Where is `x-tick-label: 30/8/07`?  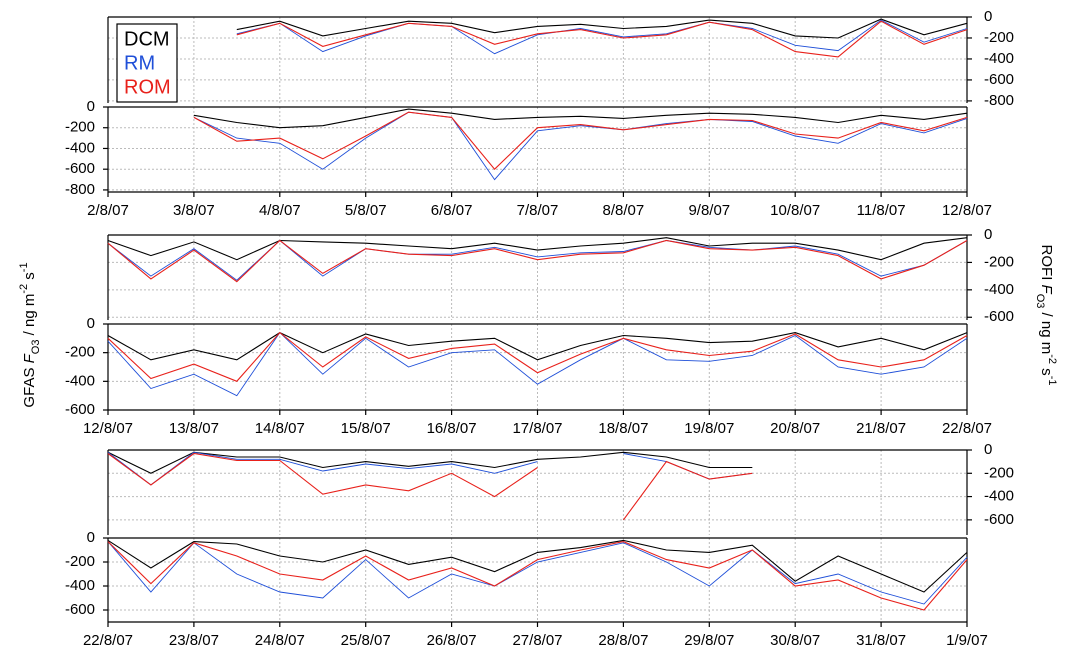 x-tick-label: 30/8/07 is located at coordinates (795, 640).